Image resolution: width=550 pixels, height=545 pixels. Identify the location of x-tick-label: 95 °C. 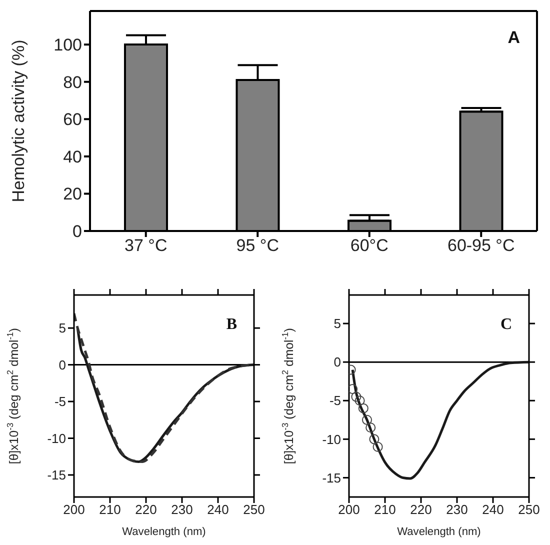
(257, 246).